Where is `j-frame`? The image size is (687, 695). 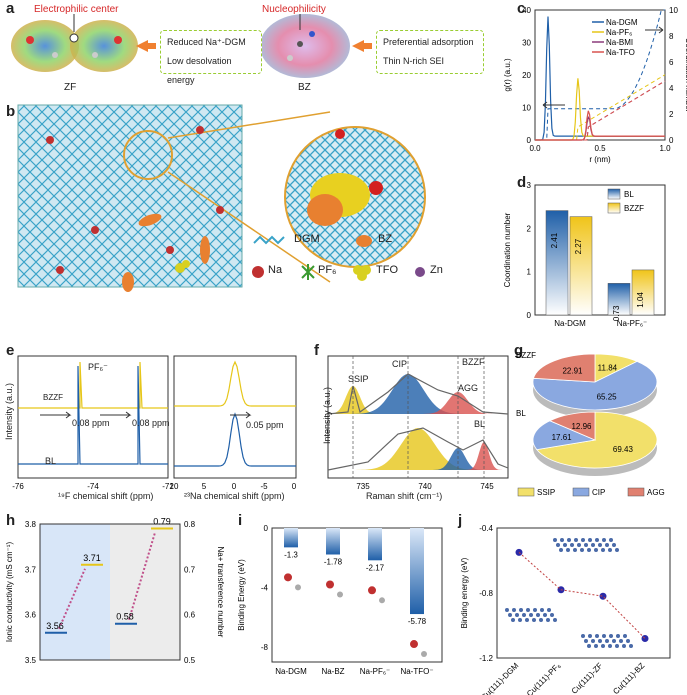 j-frame is located at coordinates (583, 593).